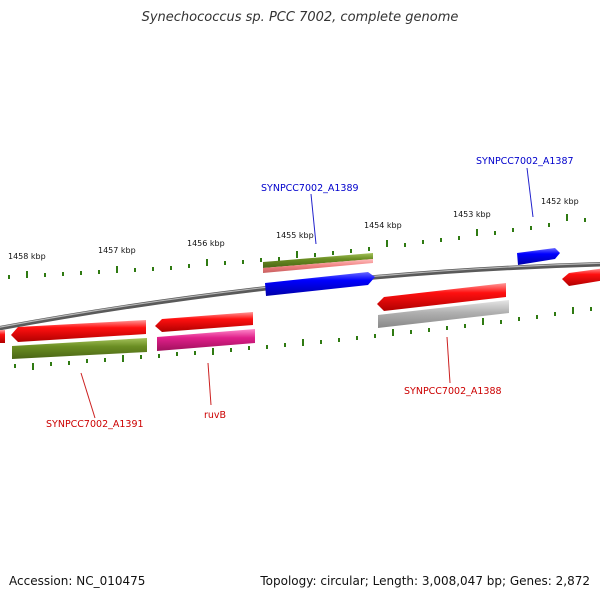 This screenshot has height=600, width=600. What do you see at coordinates (453, 391) in the screenshot?
I see `gene-label-a1388: SYNPCC7002_A1388` at bounding box center [453, 391].